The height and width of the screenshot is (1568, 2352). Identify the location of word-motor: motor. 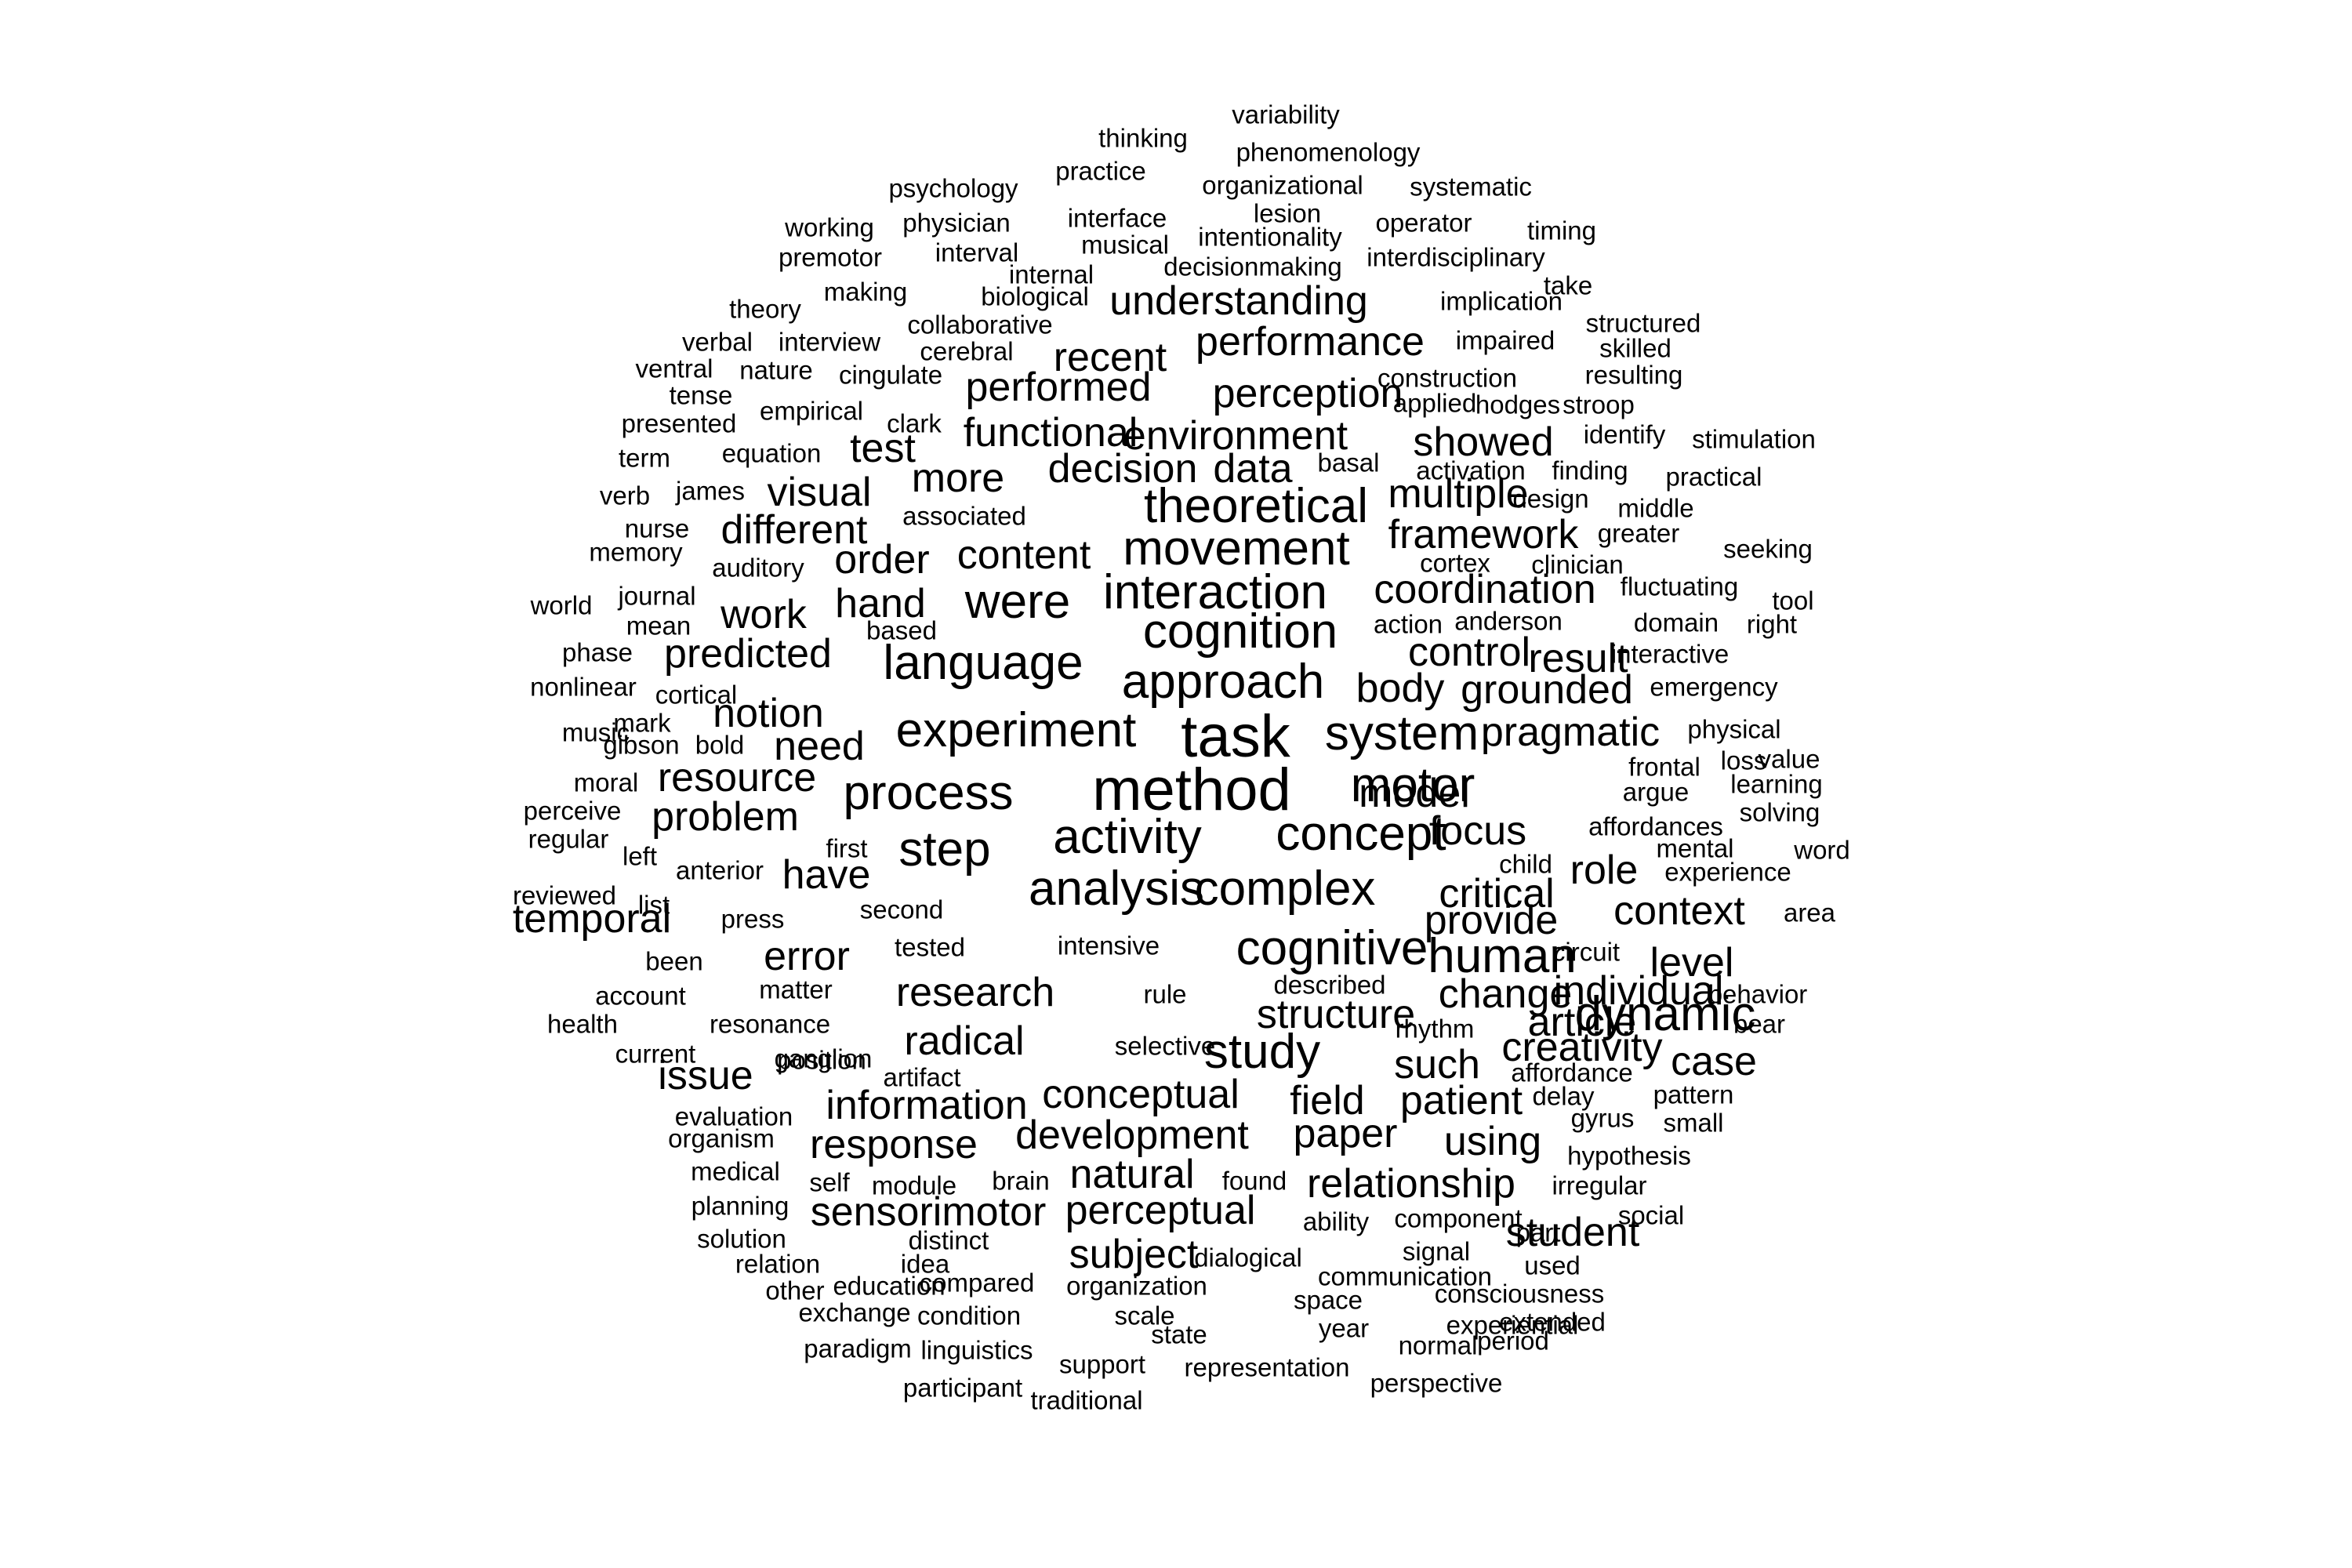
(1412, 785).